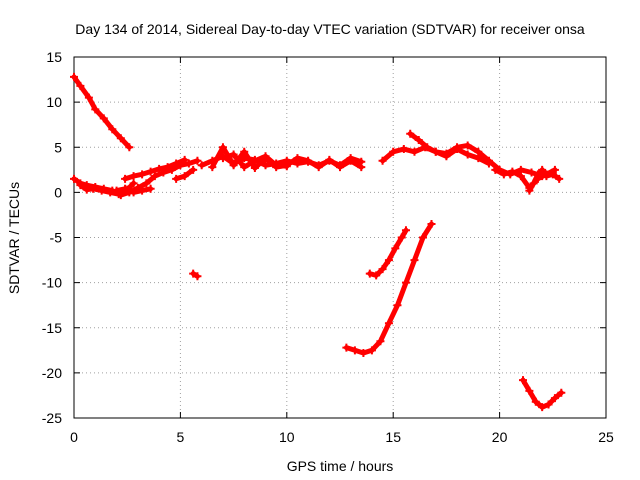  What do you see at coordinates (56, 238) in the screenshot?
I see `y-tick-label: -5` at bounding box center [56, 238].